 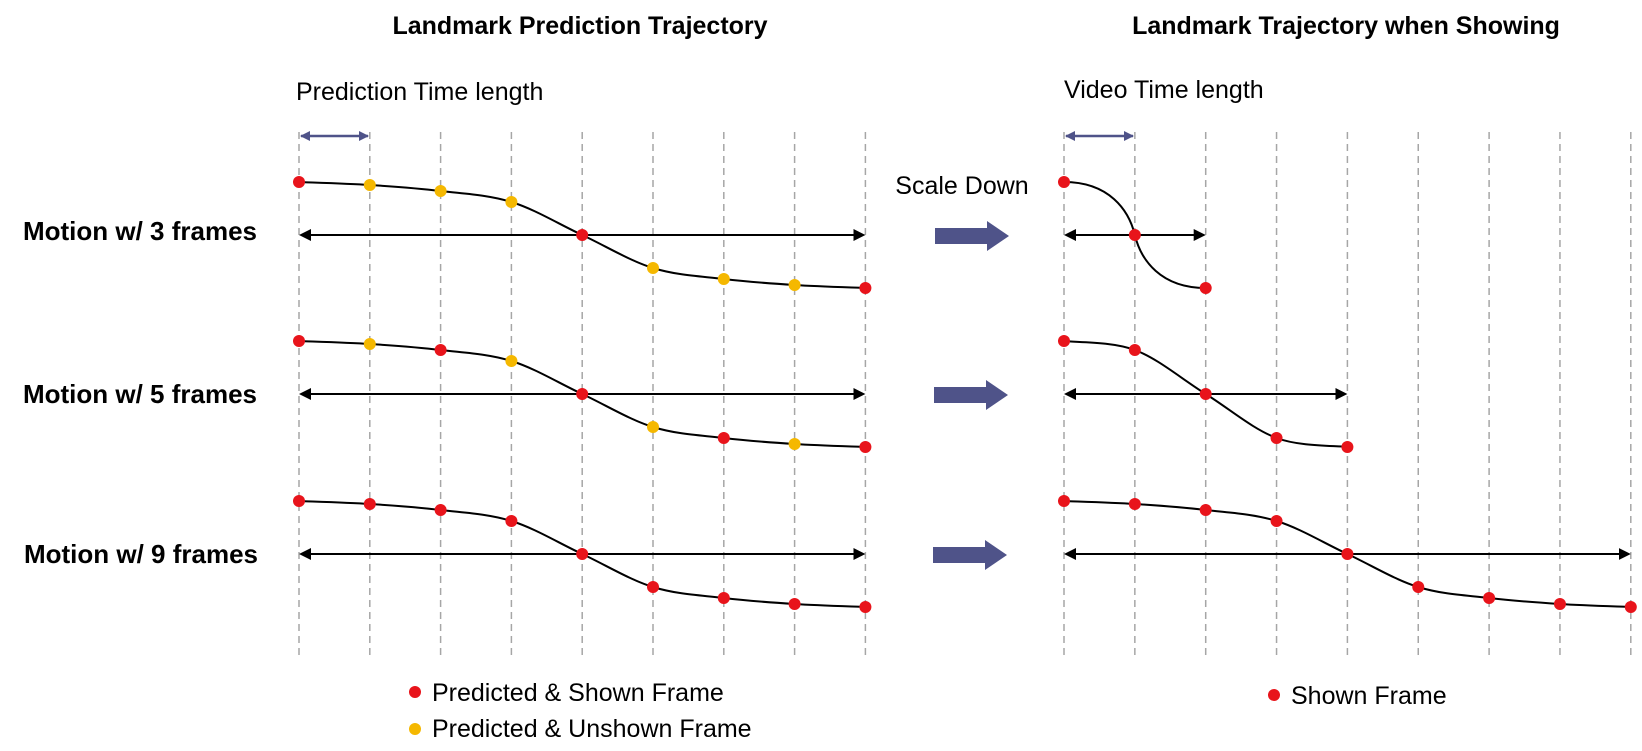 I want to click on right-panel-title: Landmark Trajectory when Showing, so click(x=1346, y=26).